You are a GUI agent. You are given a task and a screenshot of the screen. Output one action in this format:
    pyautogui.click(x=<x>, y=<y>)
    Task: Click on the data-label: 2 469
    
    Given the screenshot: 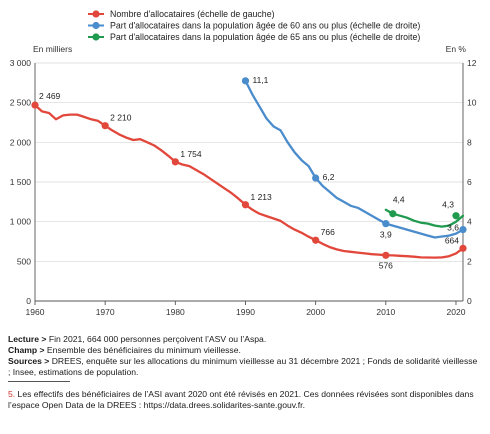 What is the action you would take?
    pyautogui.click(x=50, y=96)
    